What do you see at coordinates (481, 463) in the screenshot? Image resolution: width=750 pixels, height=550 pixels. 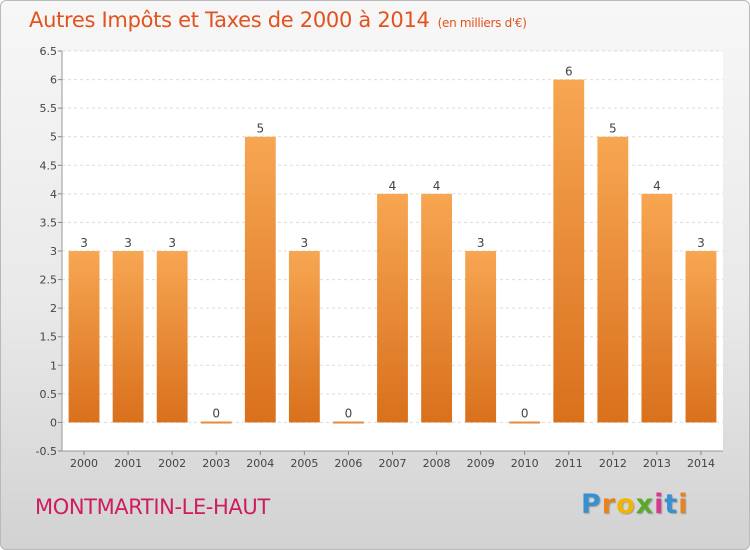 I see `x-tick-label: 2009` at bounding box center [481, 463].